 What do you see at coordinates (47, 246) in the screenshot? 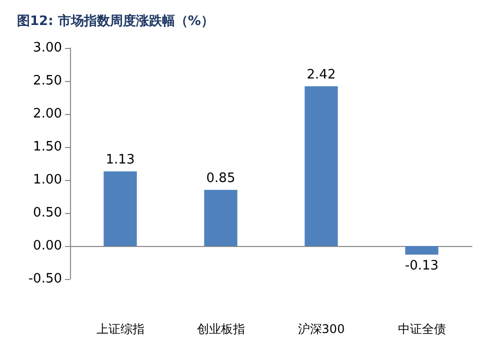
I see `y-tick-label: 0.00` at bounding box center [47, 246].